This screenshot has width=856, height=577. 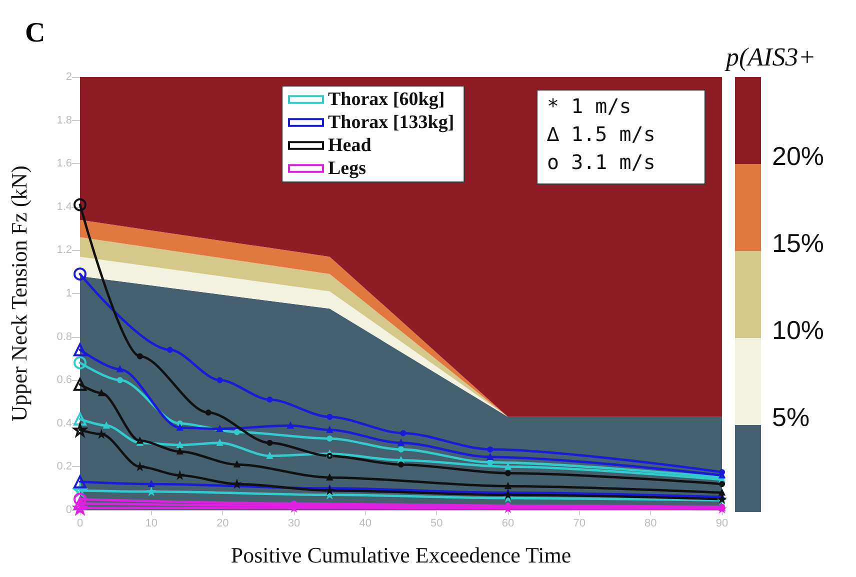 What do you see at coordinates (35, 33) in the screenshot?
I see `chart-title: C` at bounding box center [35, 33].